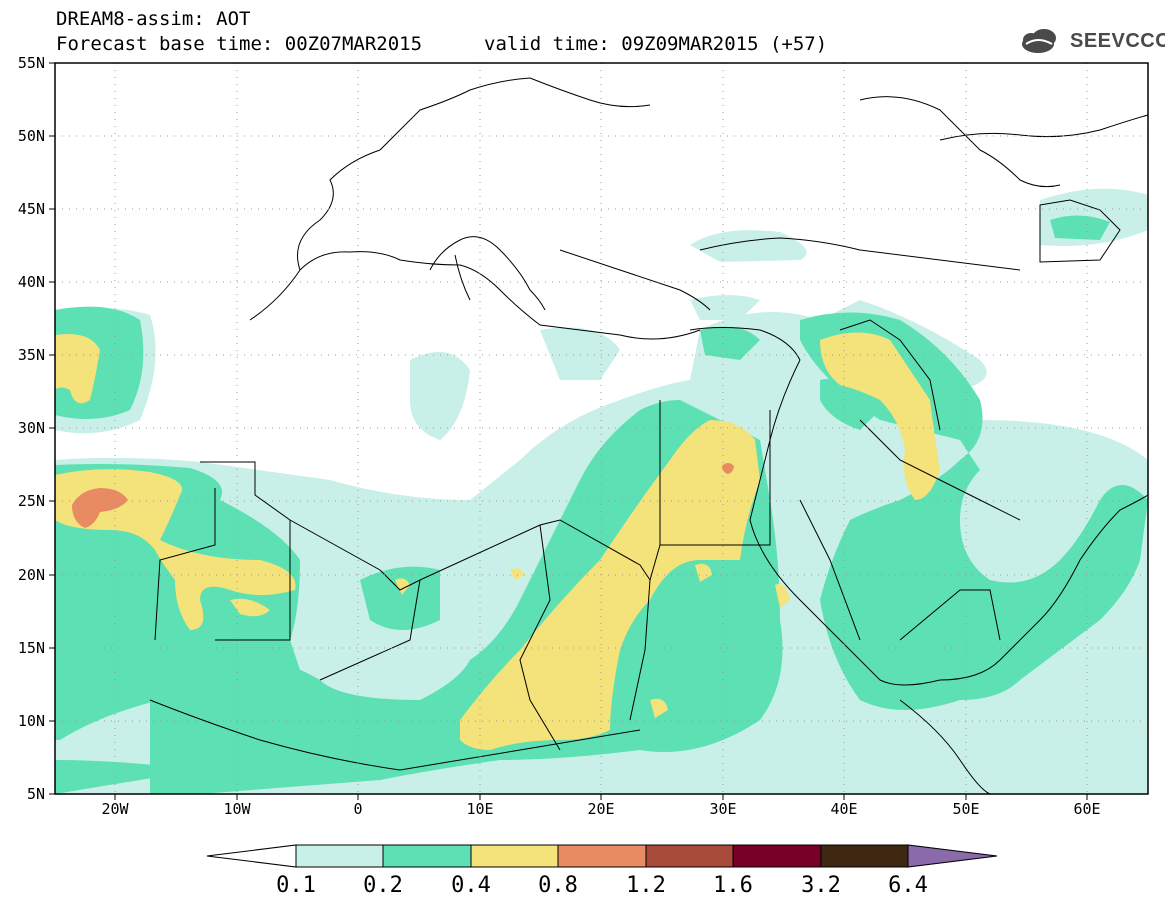 This screenshot has width=1165, height=905. What do you see at coordinates (357, 809) in the screenshot?
I see `lon-label-0: 0` at bounding box center [357, 809].